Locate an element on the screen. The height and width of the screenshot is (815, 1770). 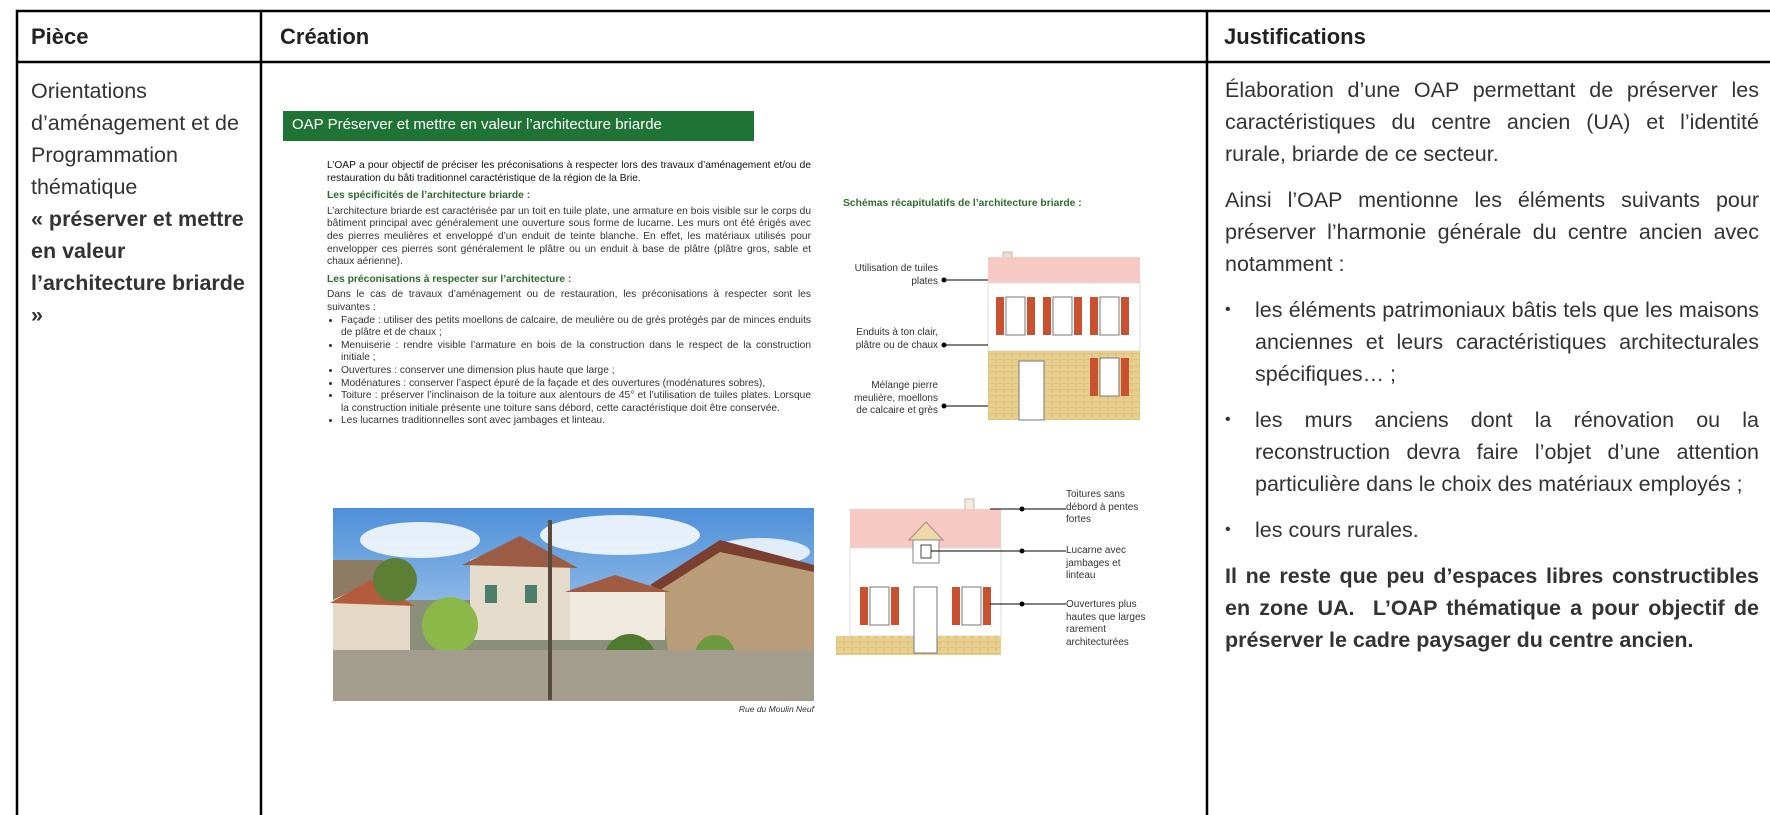
street-photo is located at coordinates (572, 604).